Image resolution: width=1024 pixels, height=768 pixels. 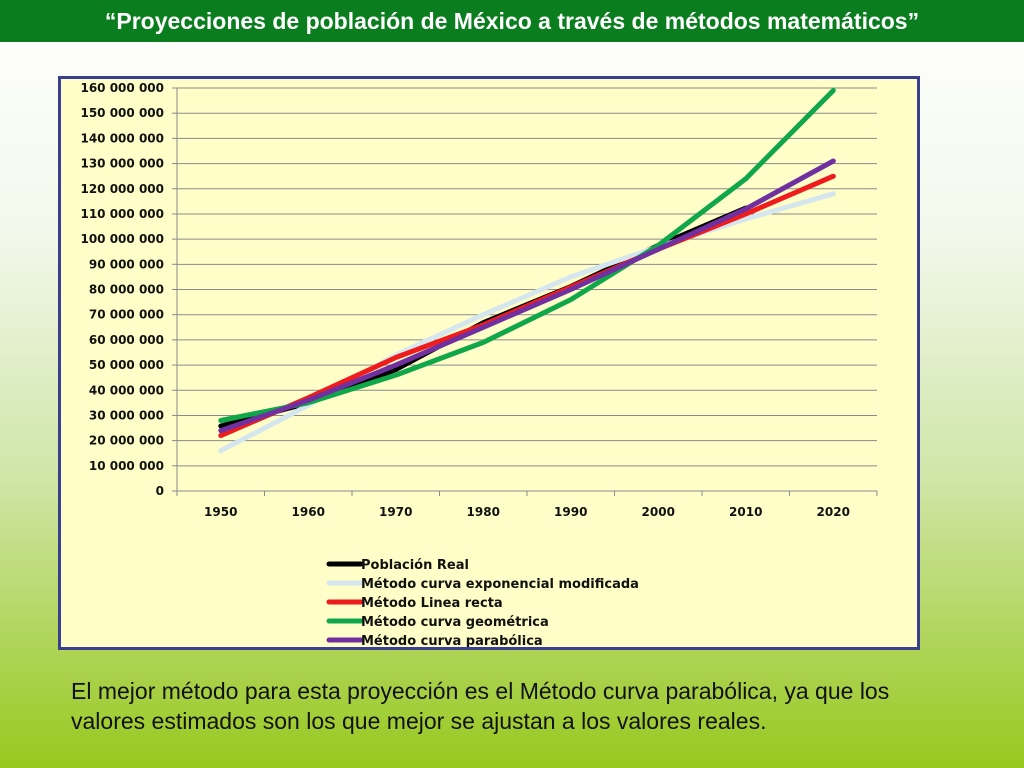 What do you see at coordinates (220, 512) in the screenshot?
I see `x-tick-label: 1950` at bounding box center [220, 512].